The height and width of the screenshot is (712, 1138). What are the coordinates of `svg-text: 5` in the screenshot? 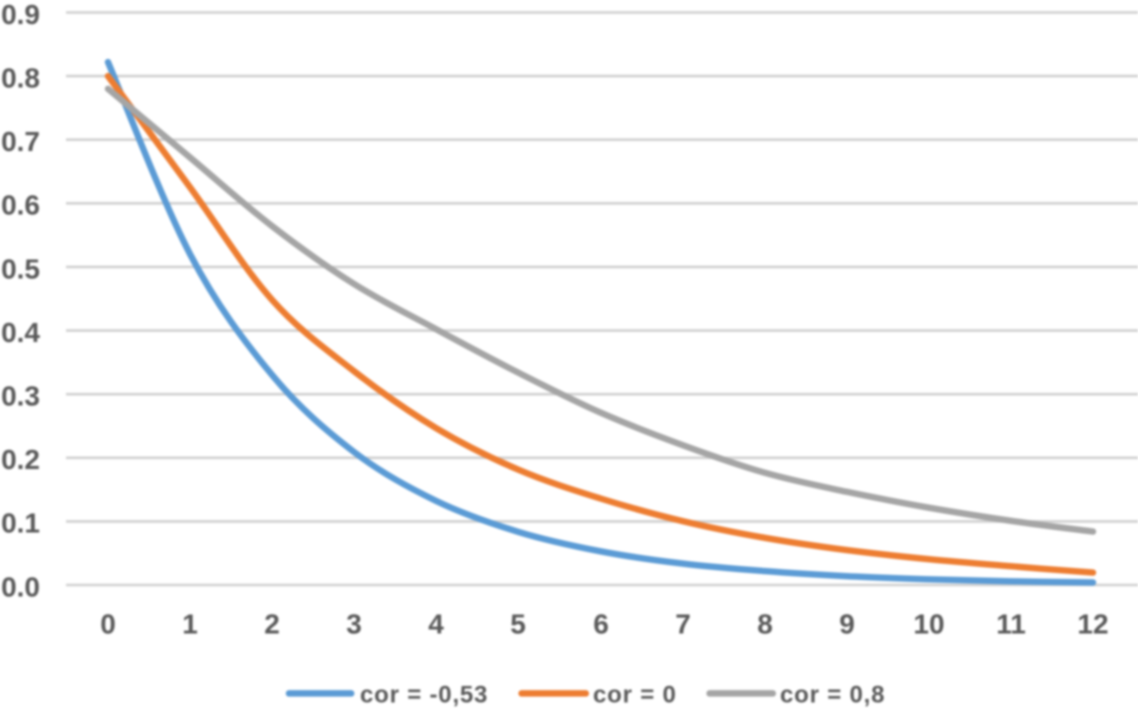 It's located at (518, 624).